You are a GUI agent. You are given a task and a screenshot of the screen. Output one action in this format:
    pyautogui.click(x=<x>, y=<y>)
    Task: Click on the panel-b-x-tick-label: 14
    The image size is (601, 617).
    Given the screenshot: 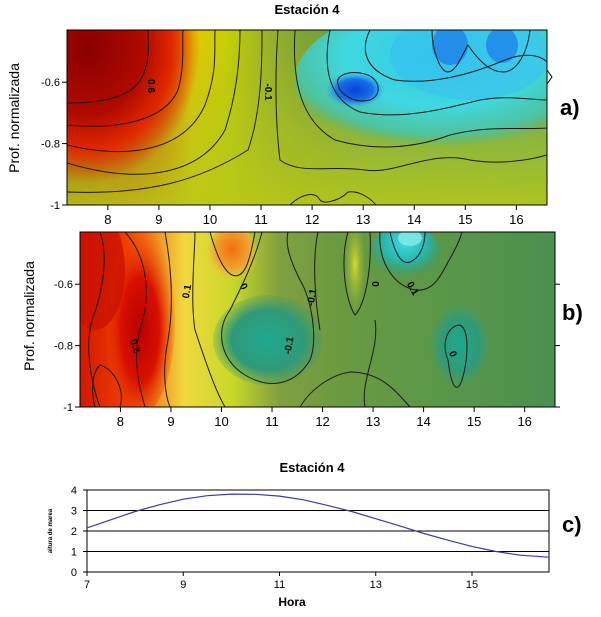 What is the action you would take?
    pyautogui.click(x=423, y=421)
    